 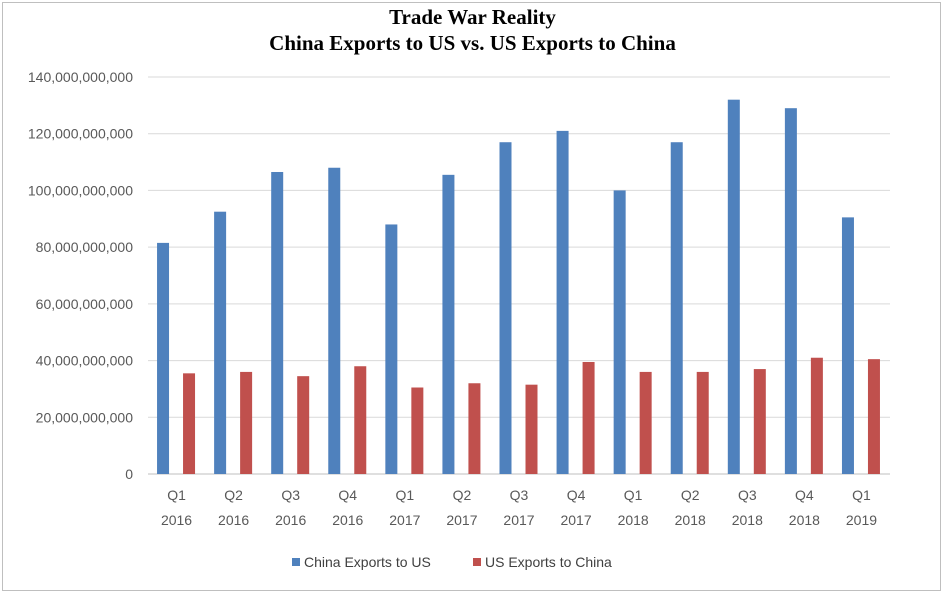 What do you see at coordinates (861, 520) in the screenshot?
I see `x-tick-label-year: 2019` at bounding box center [861, 520].